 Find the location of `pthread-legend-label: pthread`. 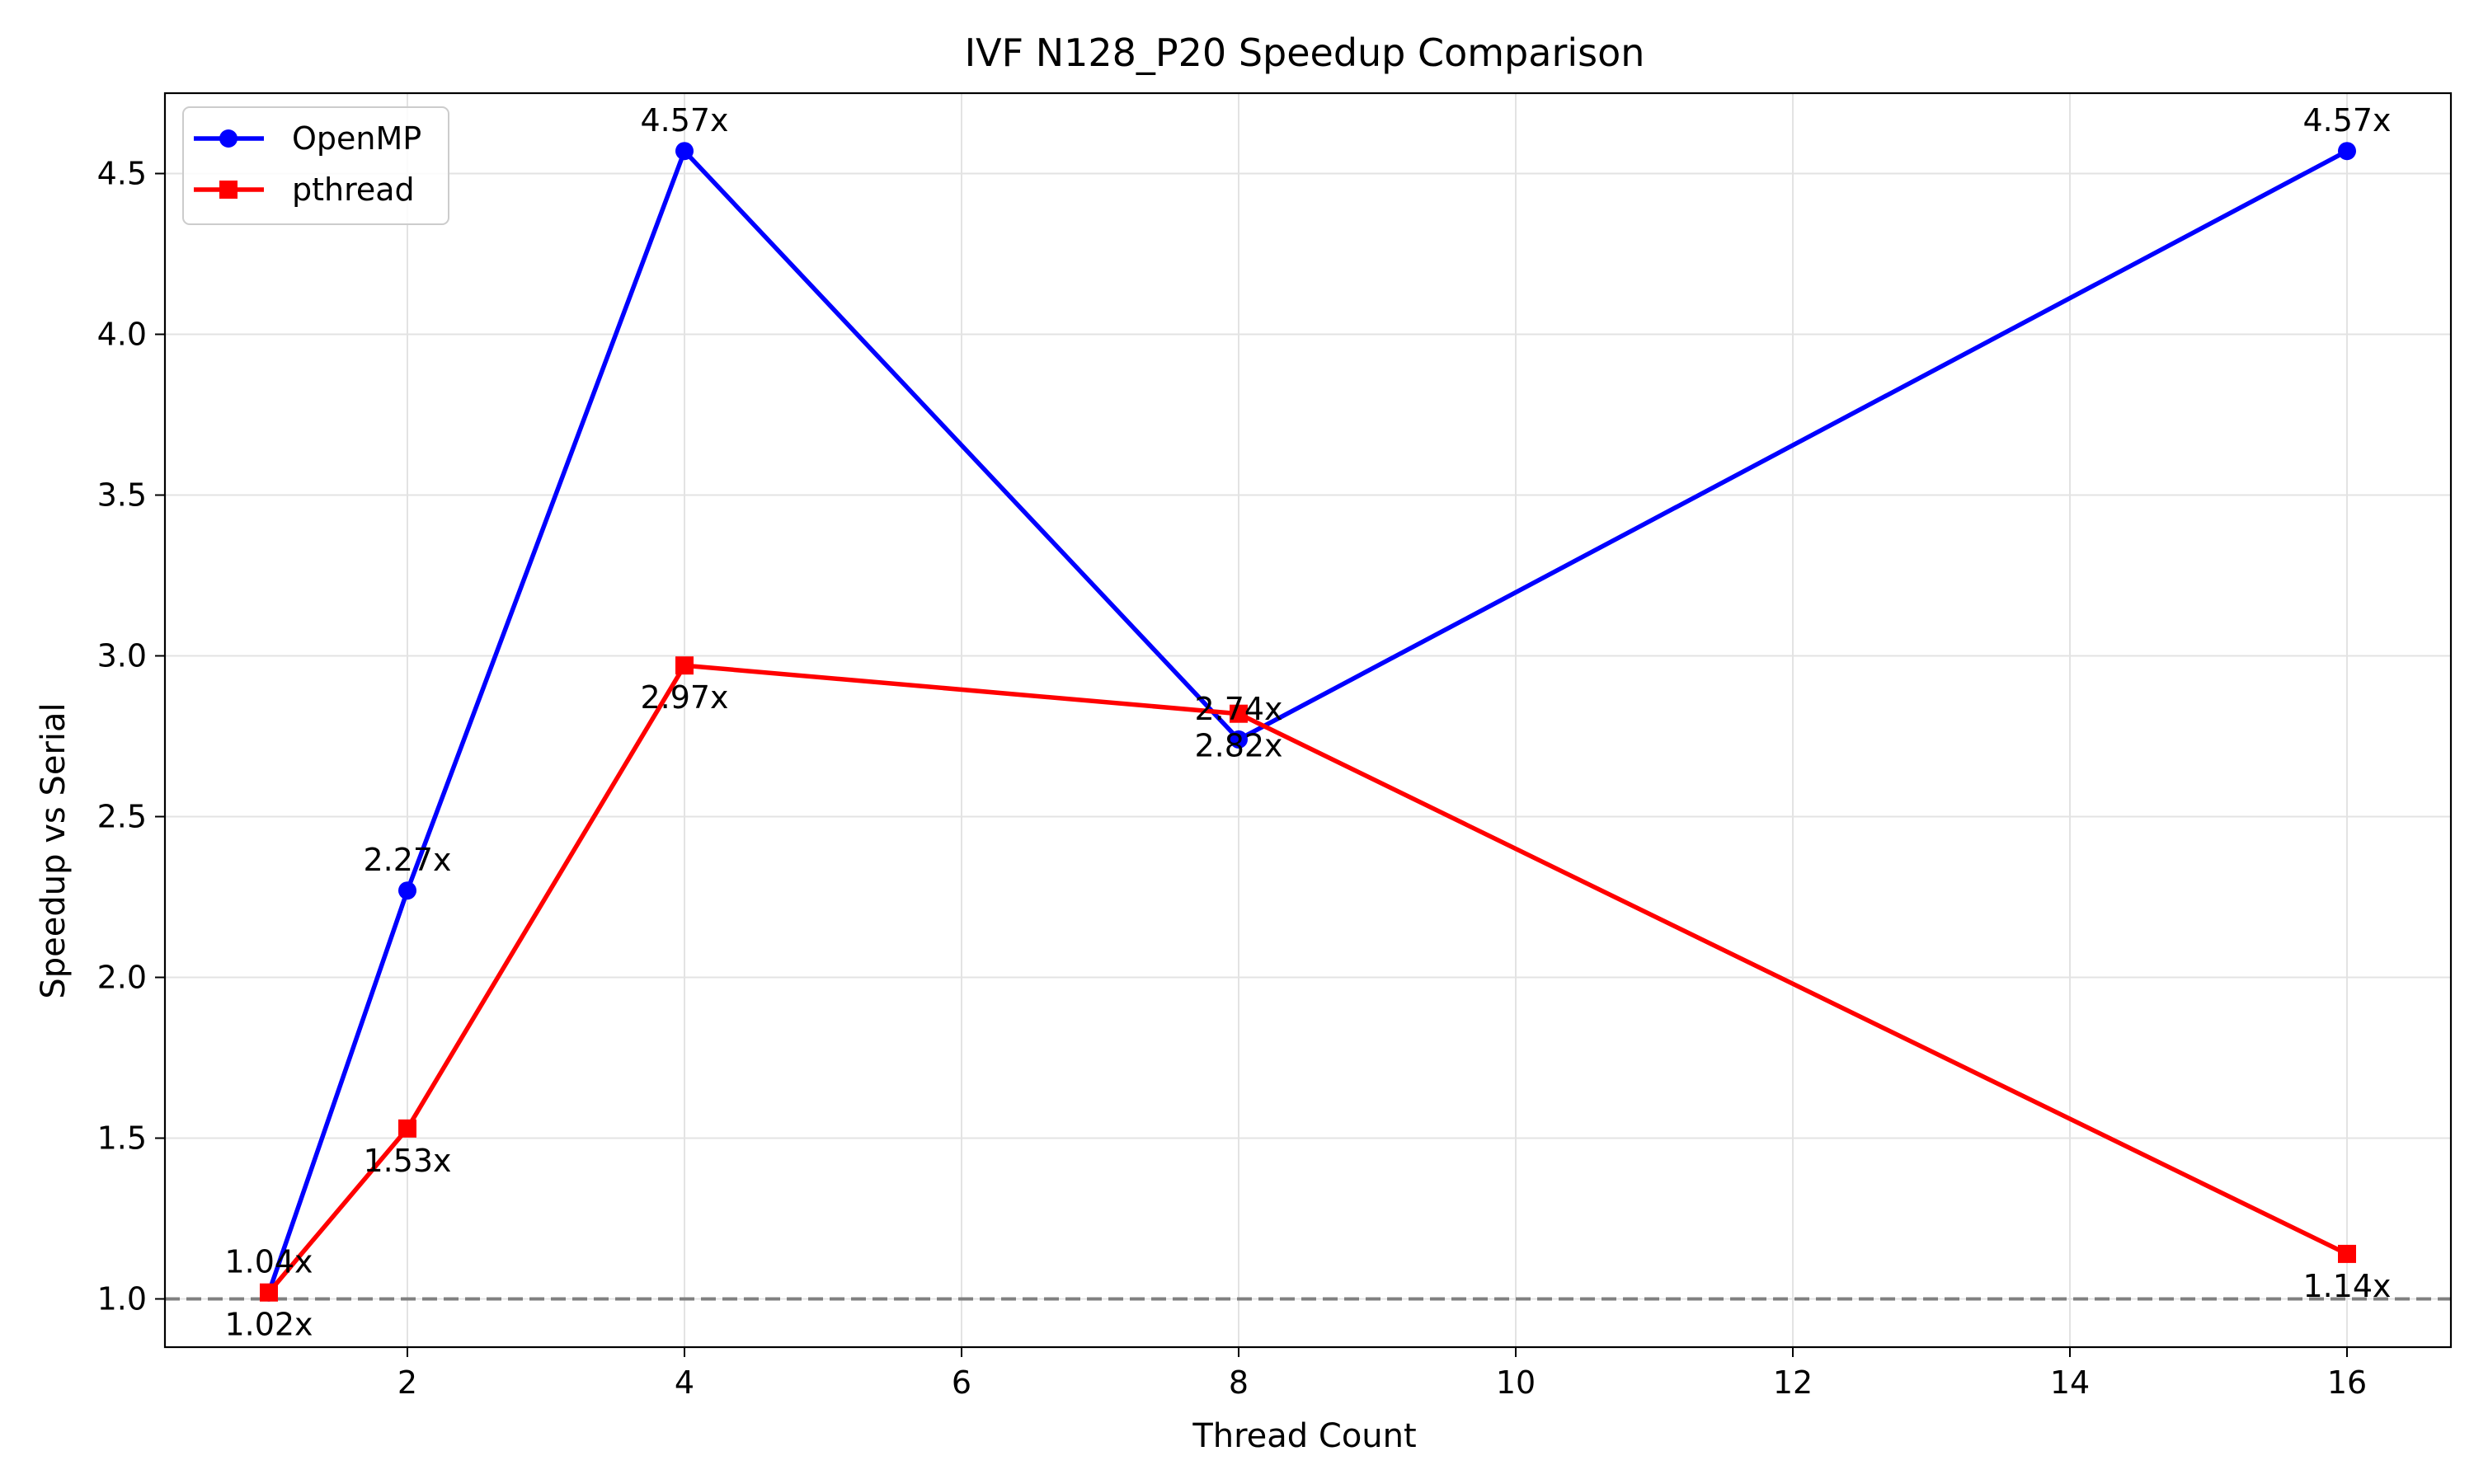

pthread-legend-label: pthread is located at coordinates (353, 189).